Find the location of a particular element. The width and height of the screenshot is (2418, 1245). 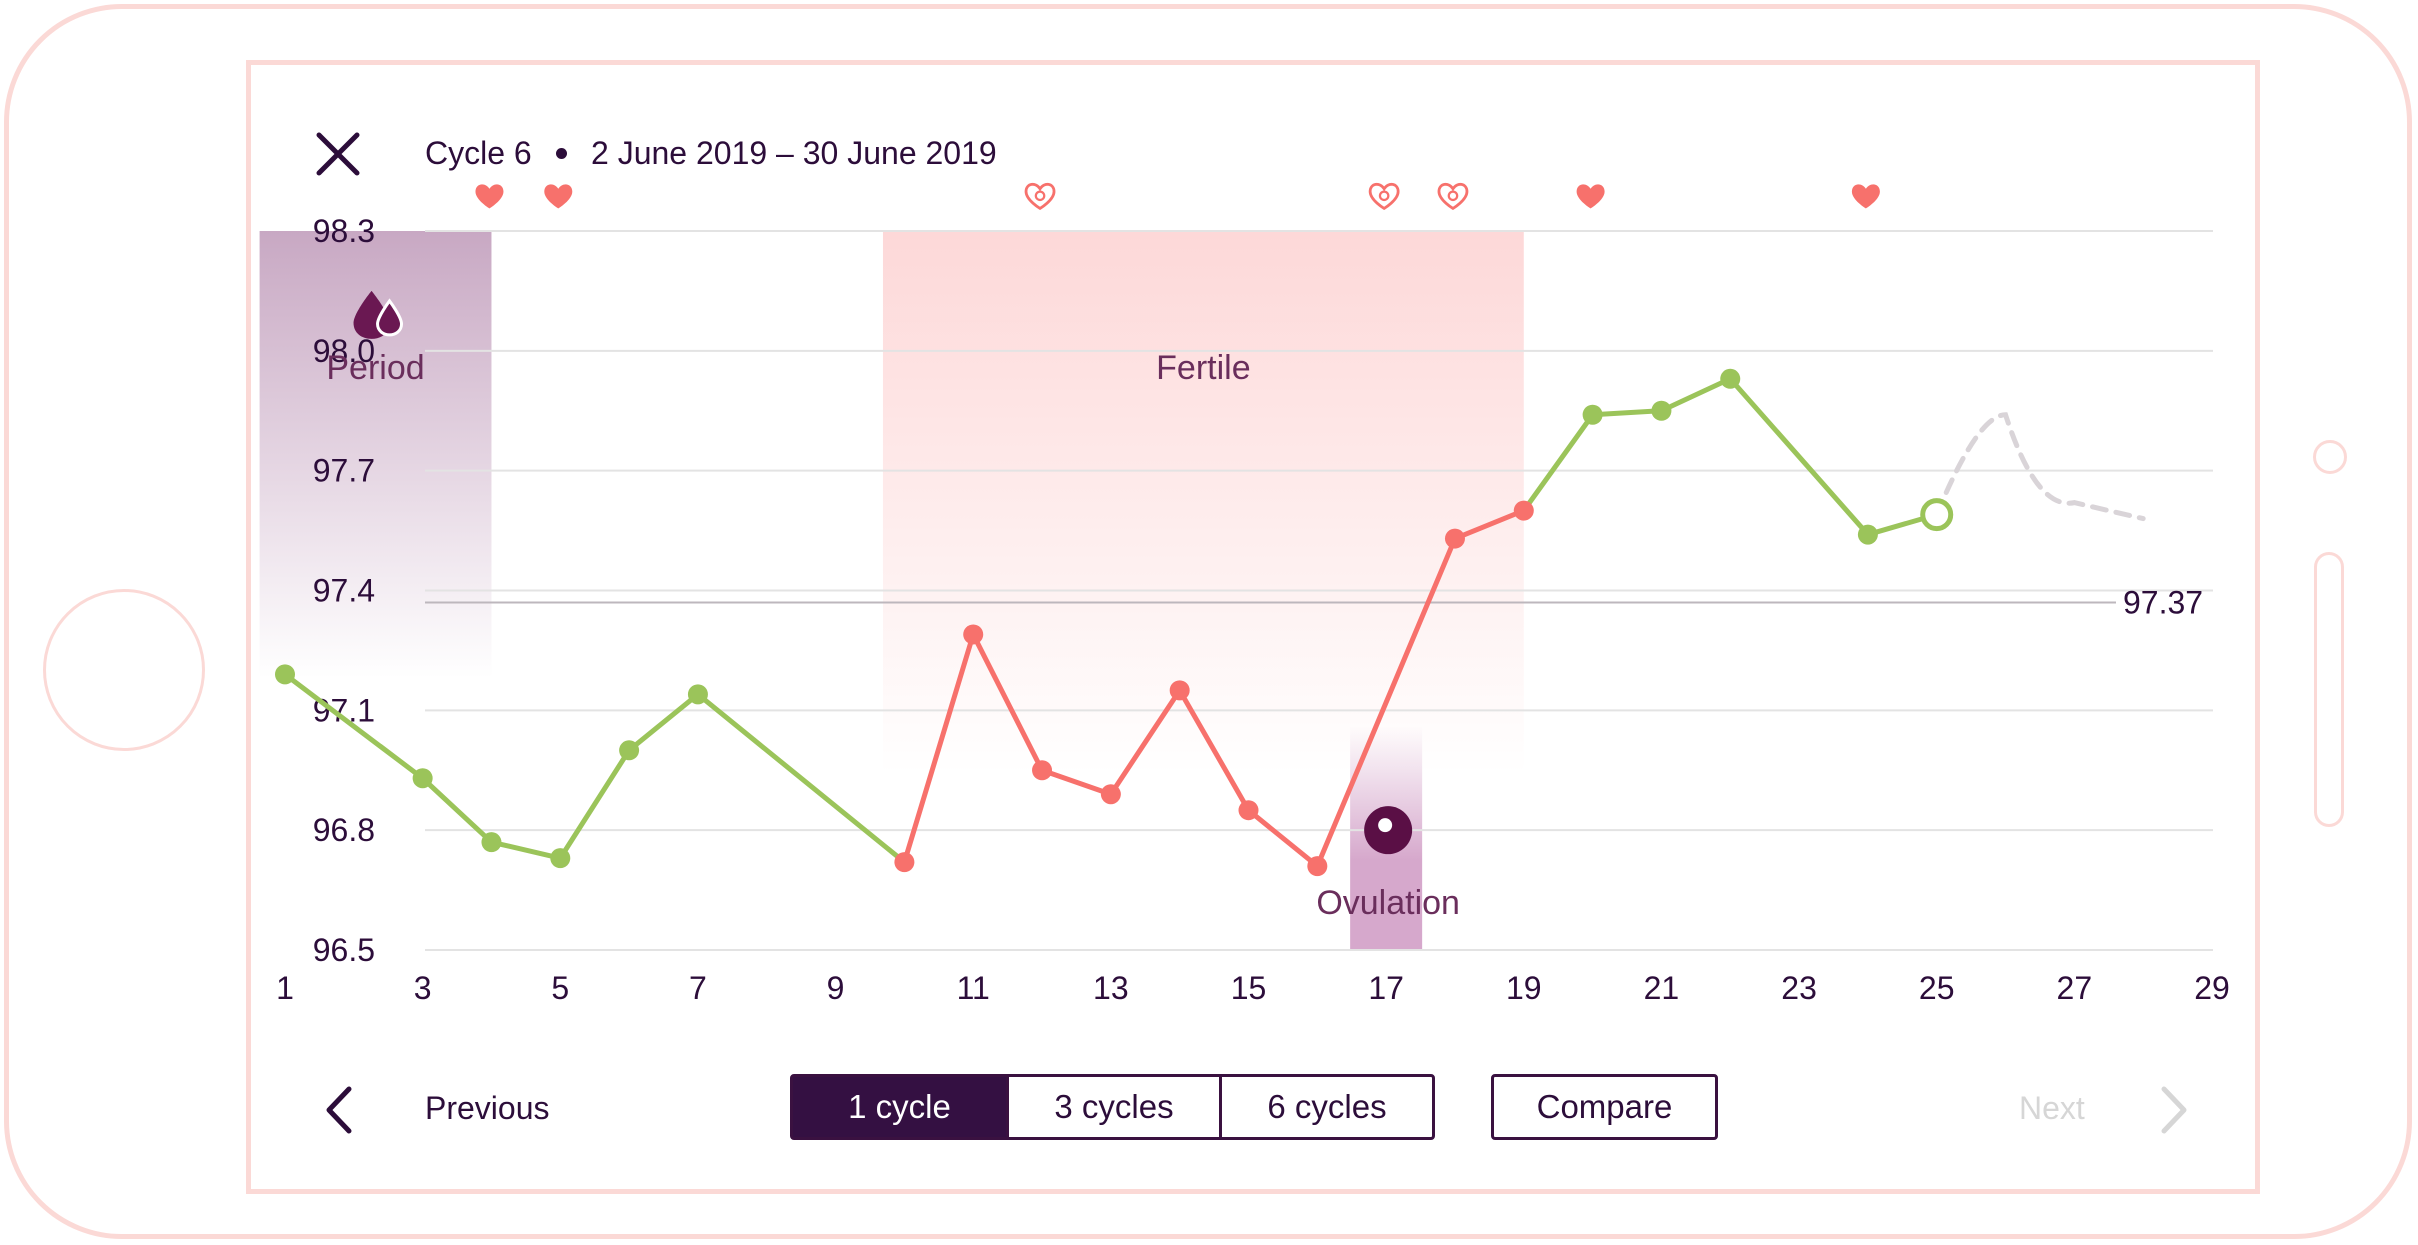

range-6-cycles-button: 6 cycles is located at coordinates (1325, 1107).